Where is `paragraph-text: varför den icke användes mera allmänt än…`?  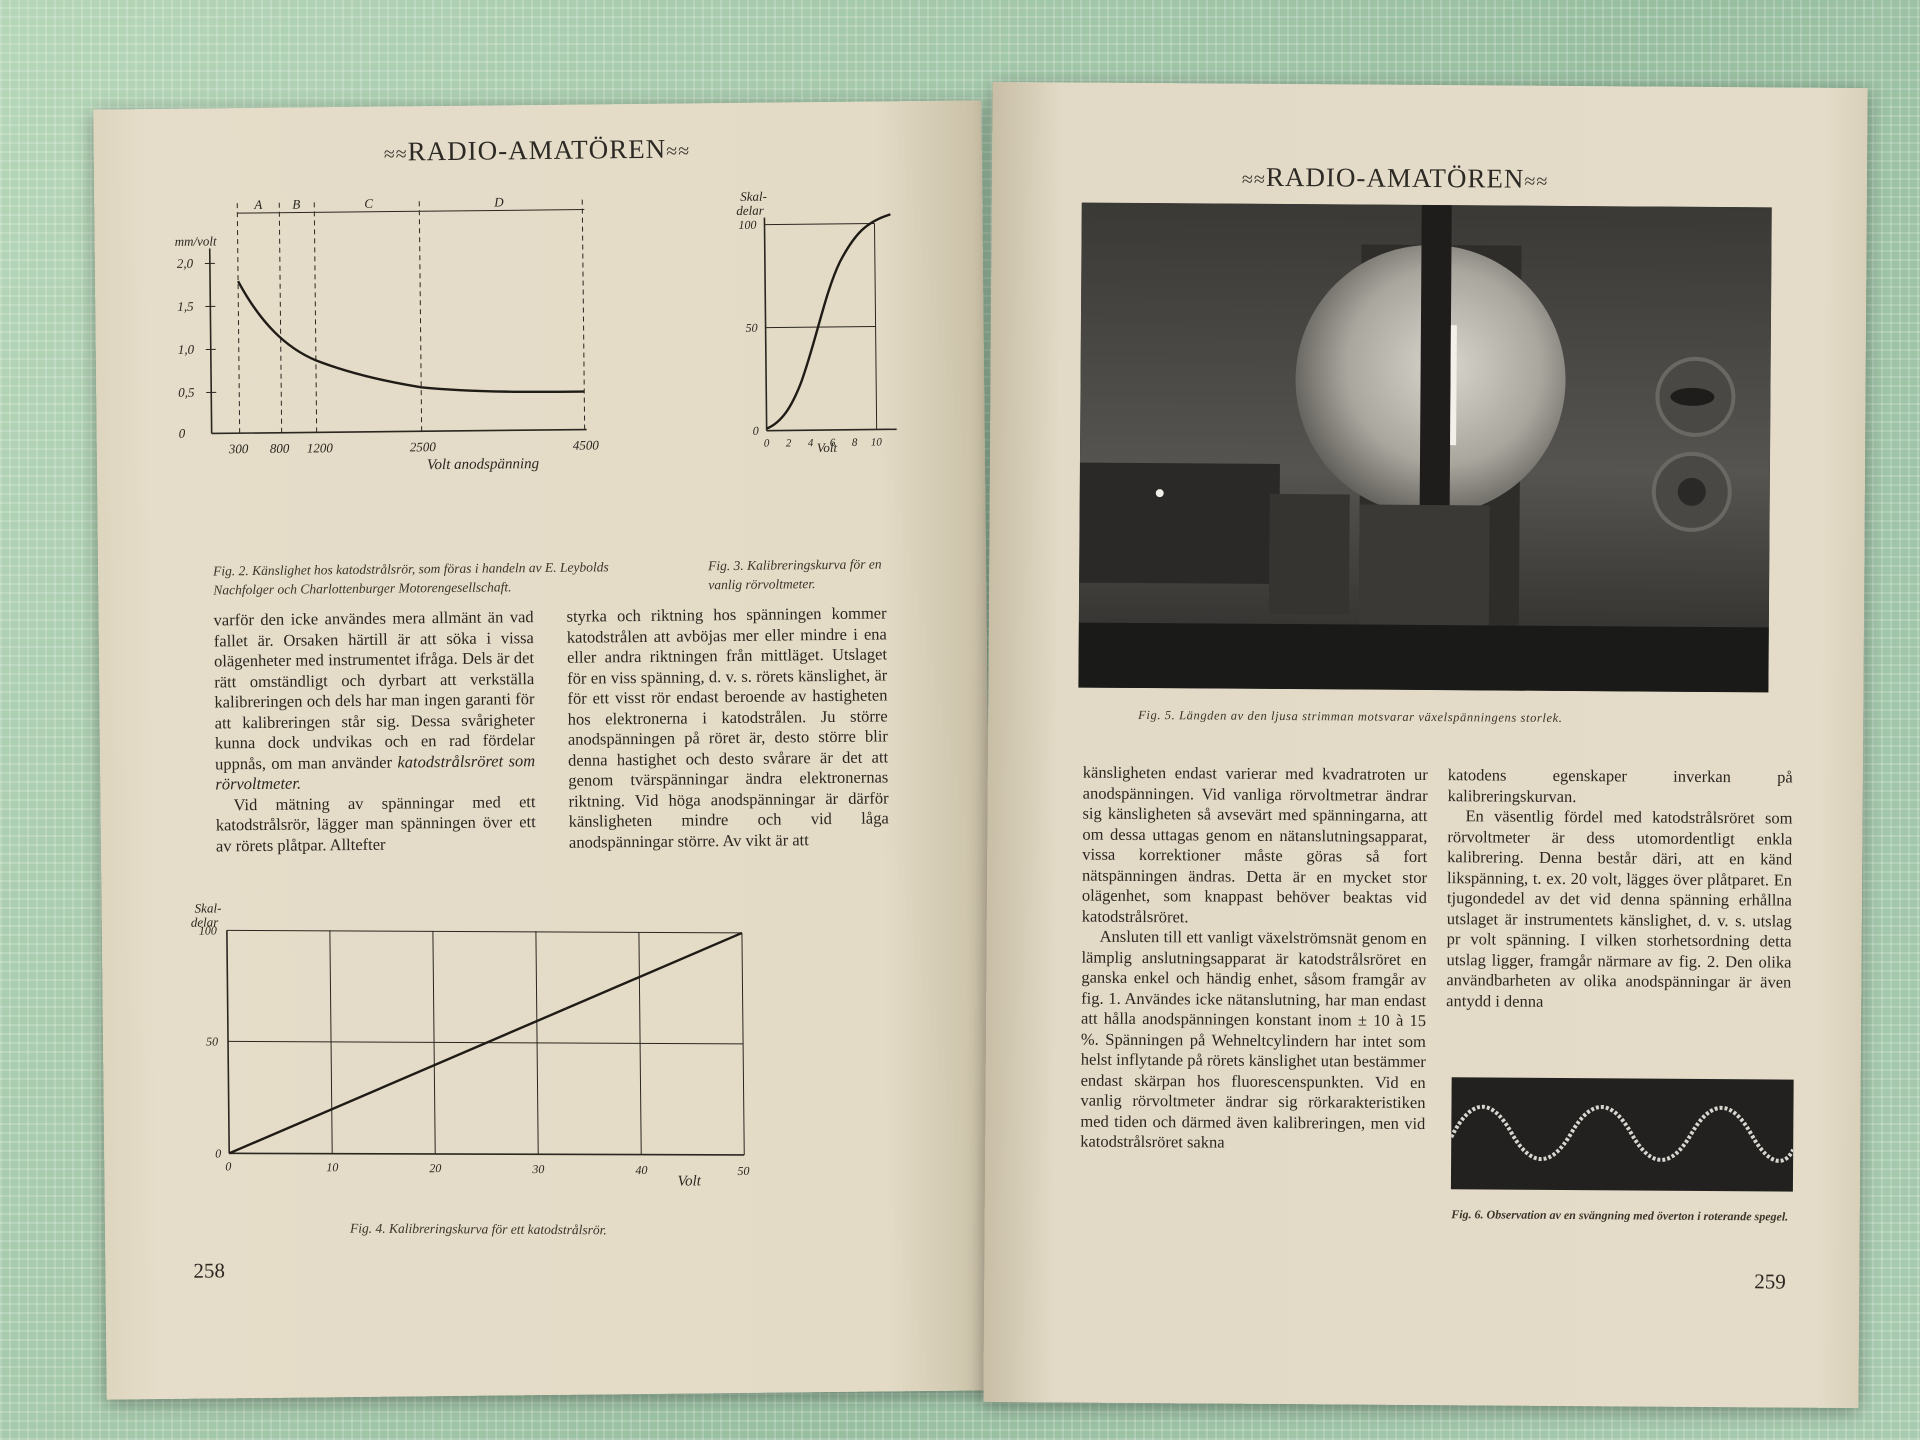
paragraph-text: varför den icke användes mera allmänt än… is located at coordinates (374, 690).